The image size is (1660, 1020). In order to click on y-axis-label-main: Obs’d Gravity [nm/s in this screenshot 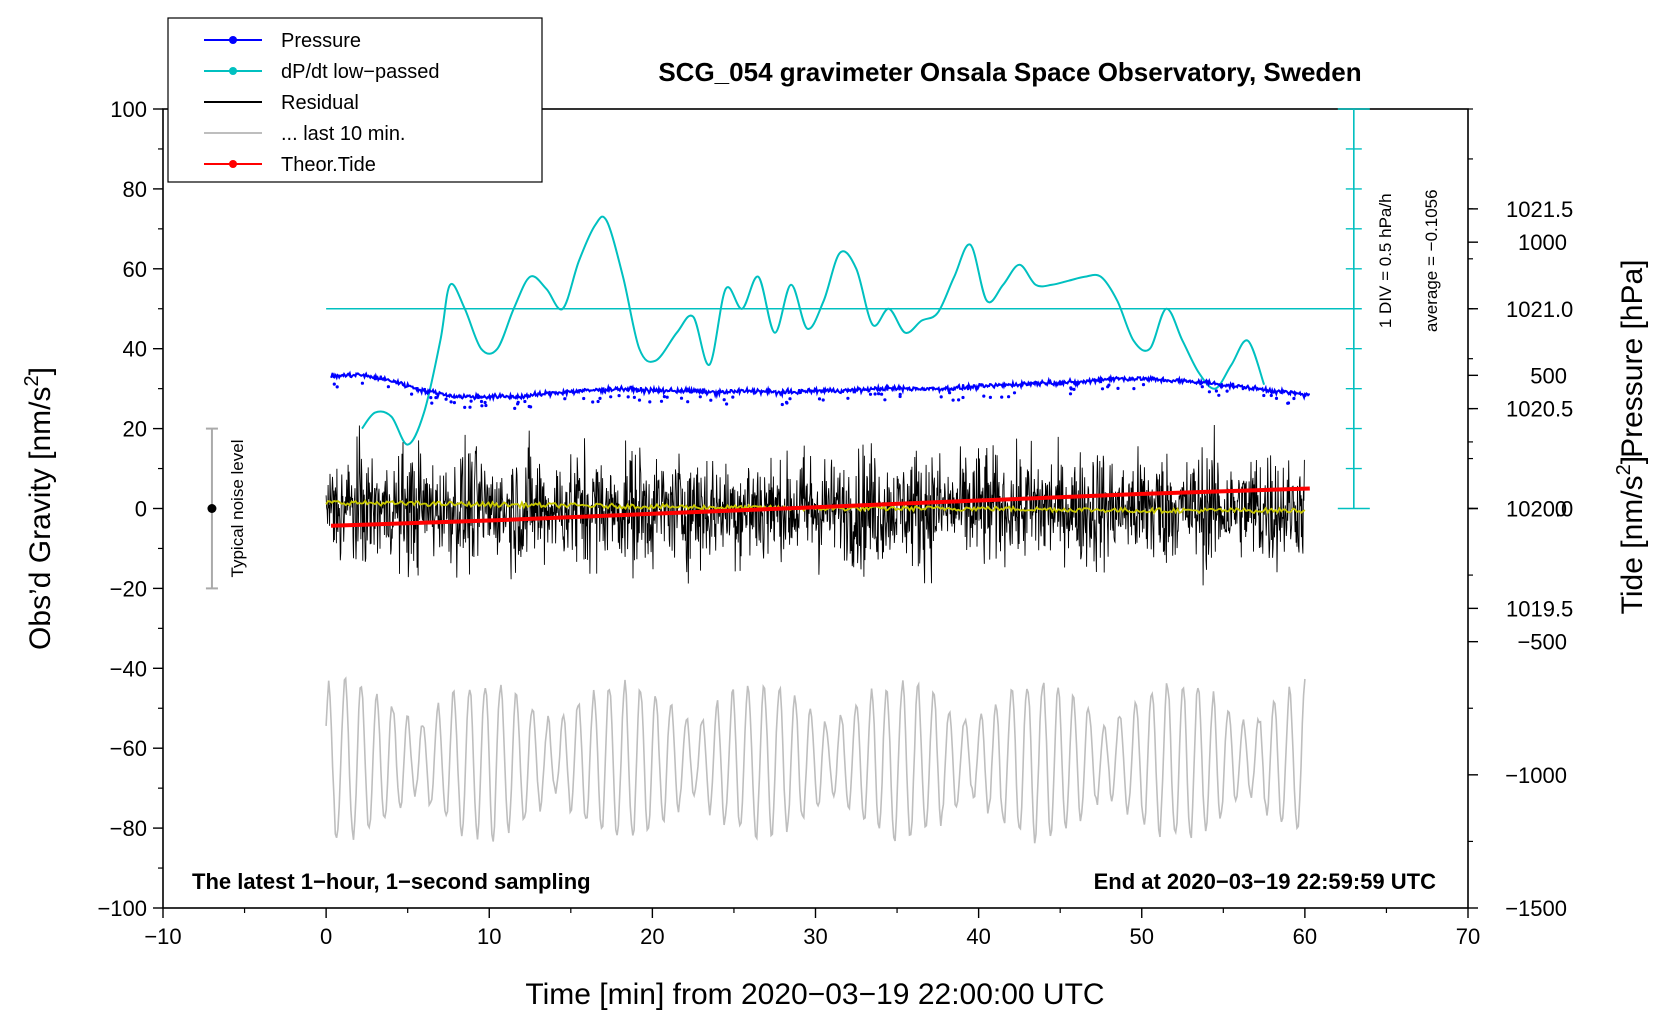, I will do `click(40, 518)`.